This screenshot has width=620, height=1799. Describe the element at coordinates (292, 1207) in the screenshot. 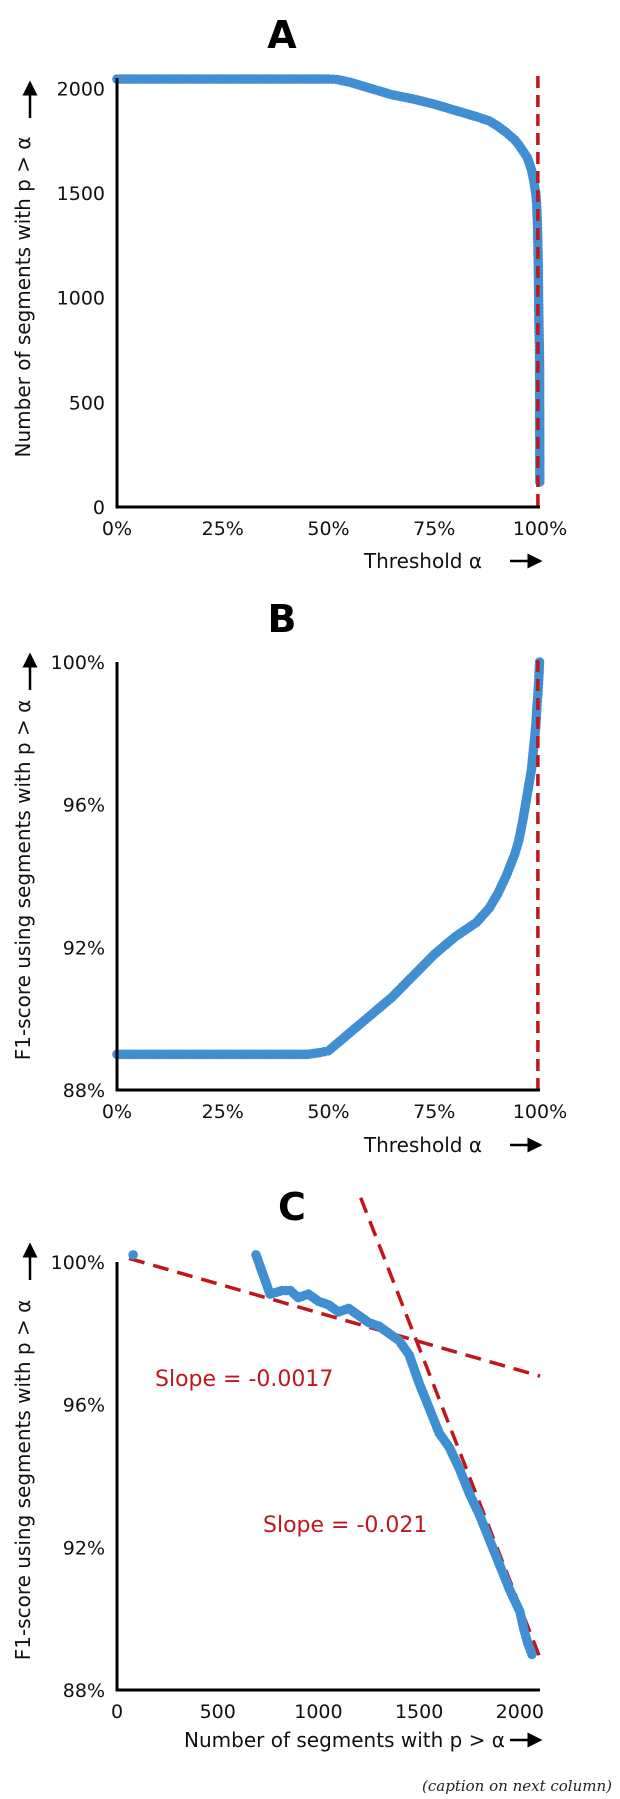

I see `panel-c-letter: C` at that location.